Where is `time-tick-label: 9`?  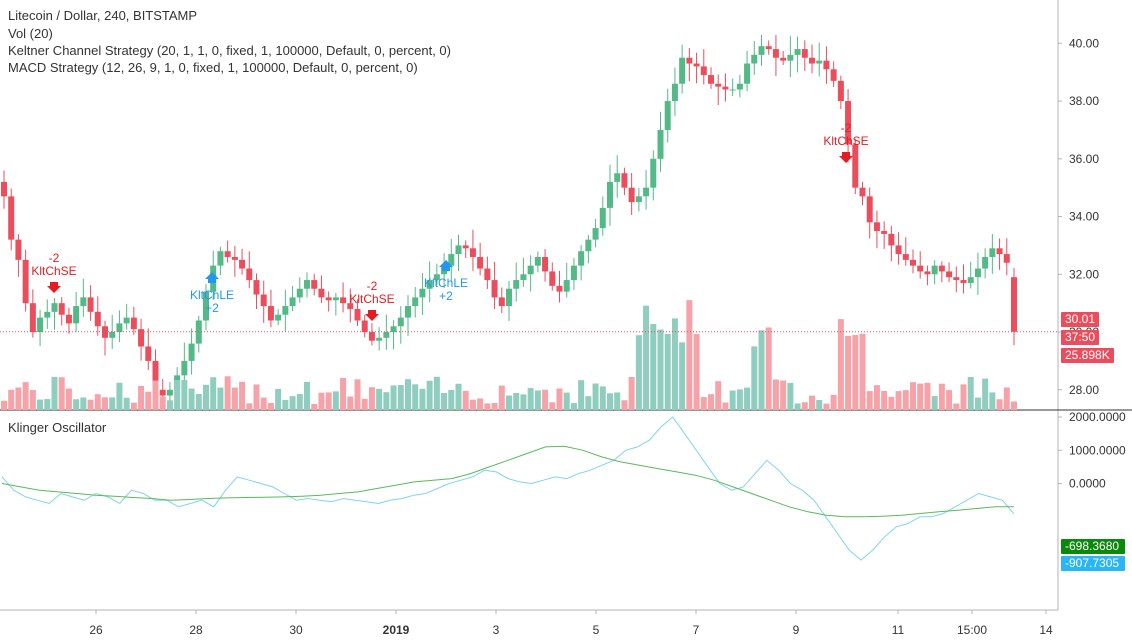 time-tick-label: 9 is located at coordinates (796, 630).